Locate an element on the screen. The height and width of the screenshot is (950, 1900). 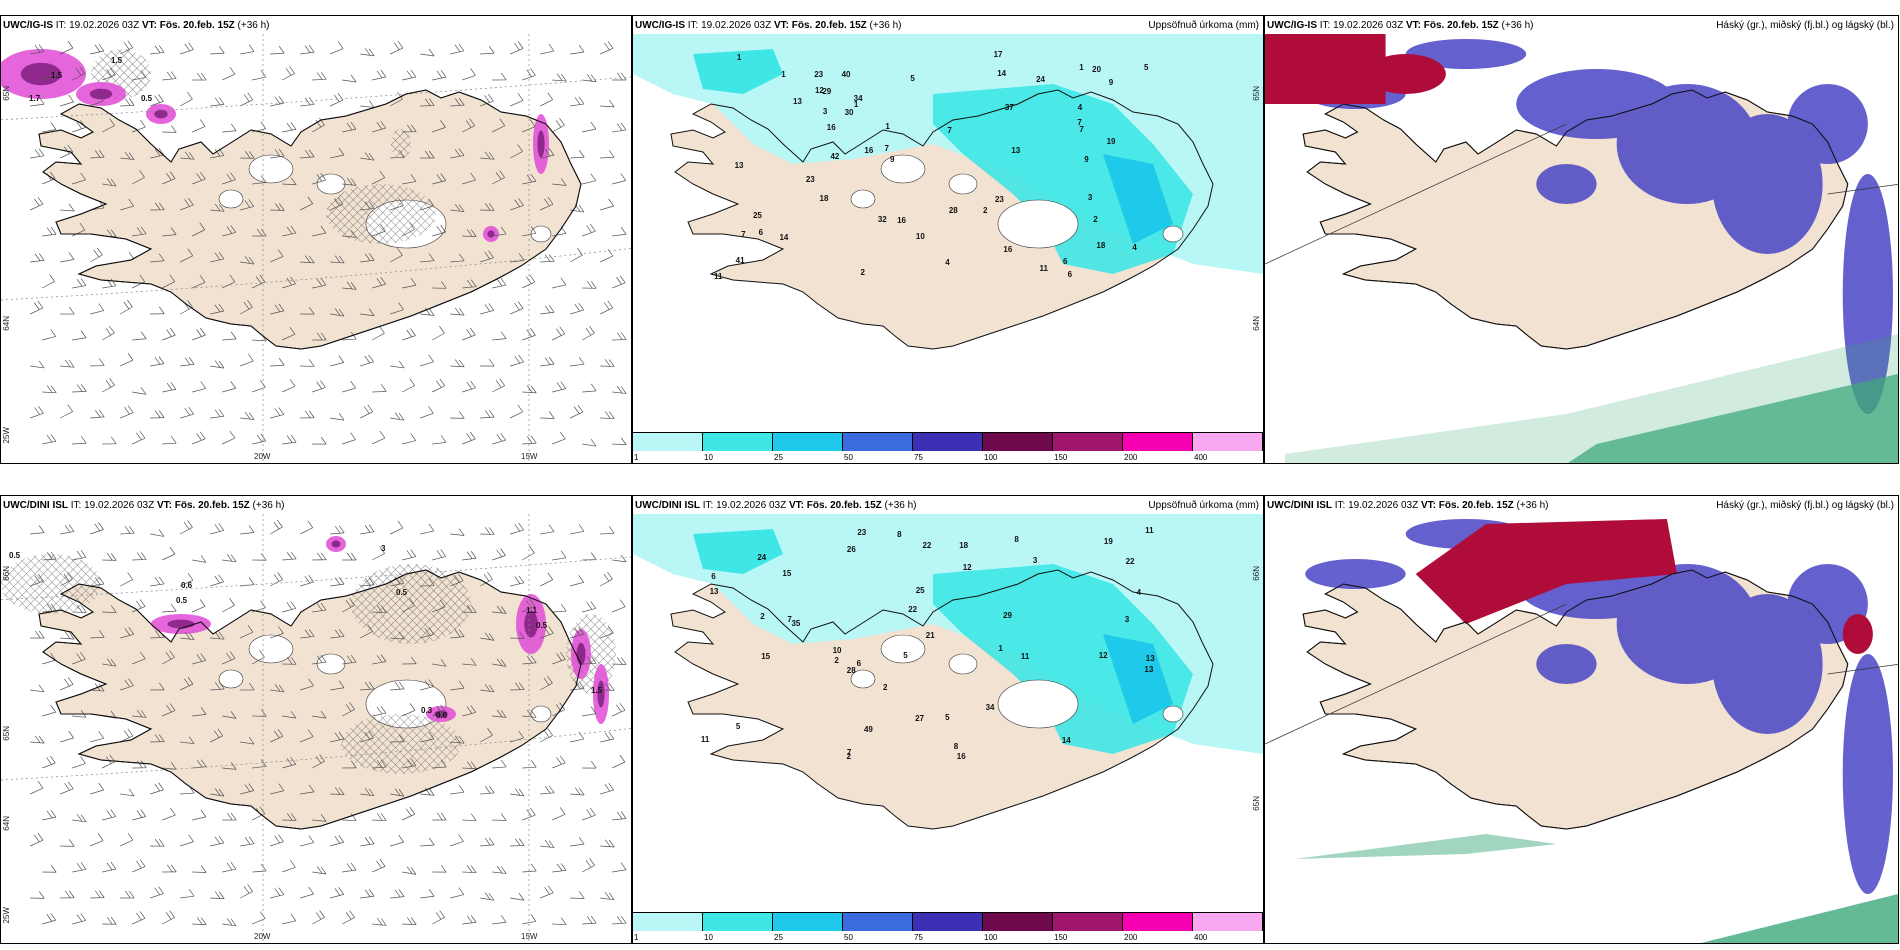
precip-amount-label: 14 is located at coordinates (1002, 74).